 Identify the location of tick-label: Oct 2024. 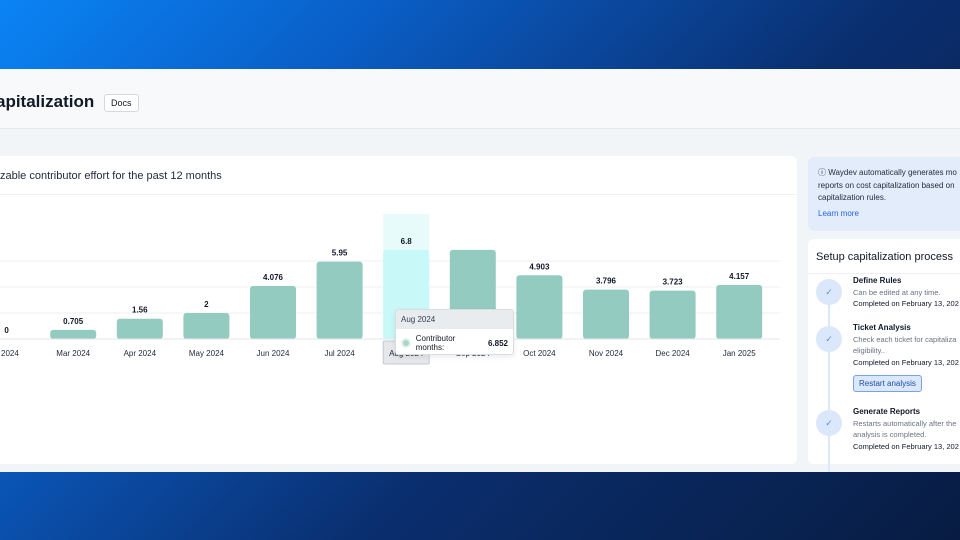
(539, 353).